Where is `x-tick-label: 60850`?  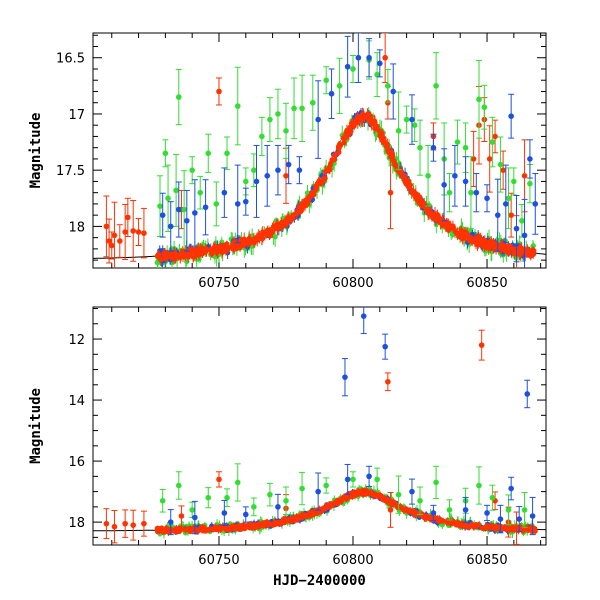
x-tick-label: 60850 is located at coordinates (486, 560).